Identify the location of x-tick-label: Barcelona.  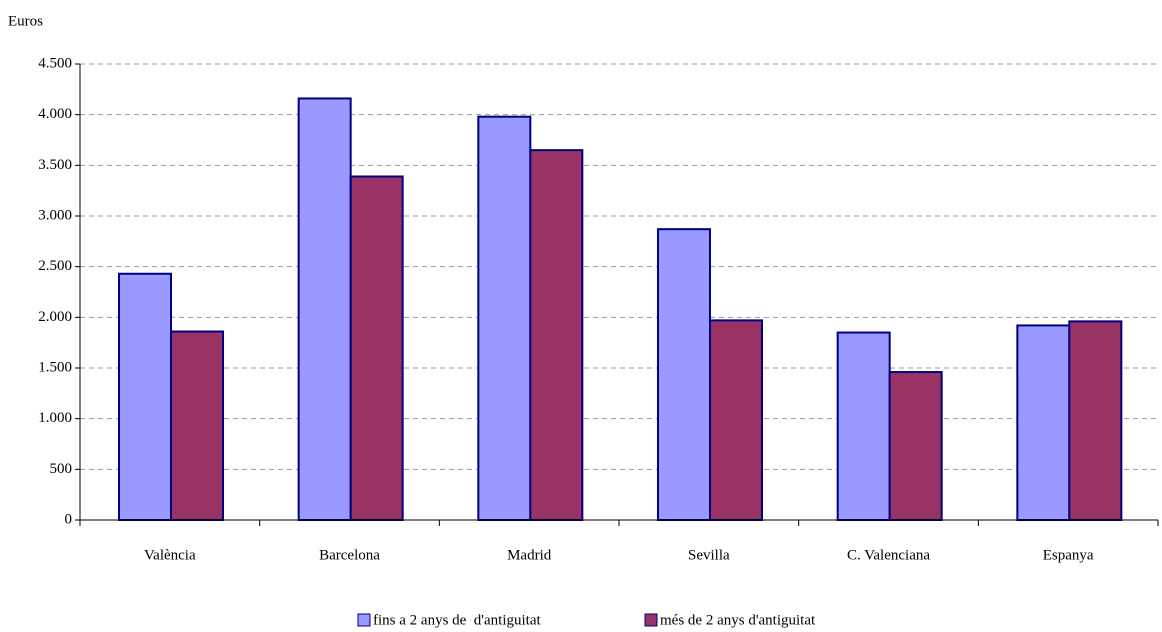
(349, 555).